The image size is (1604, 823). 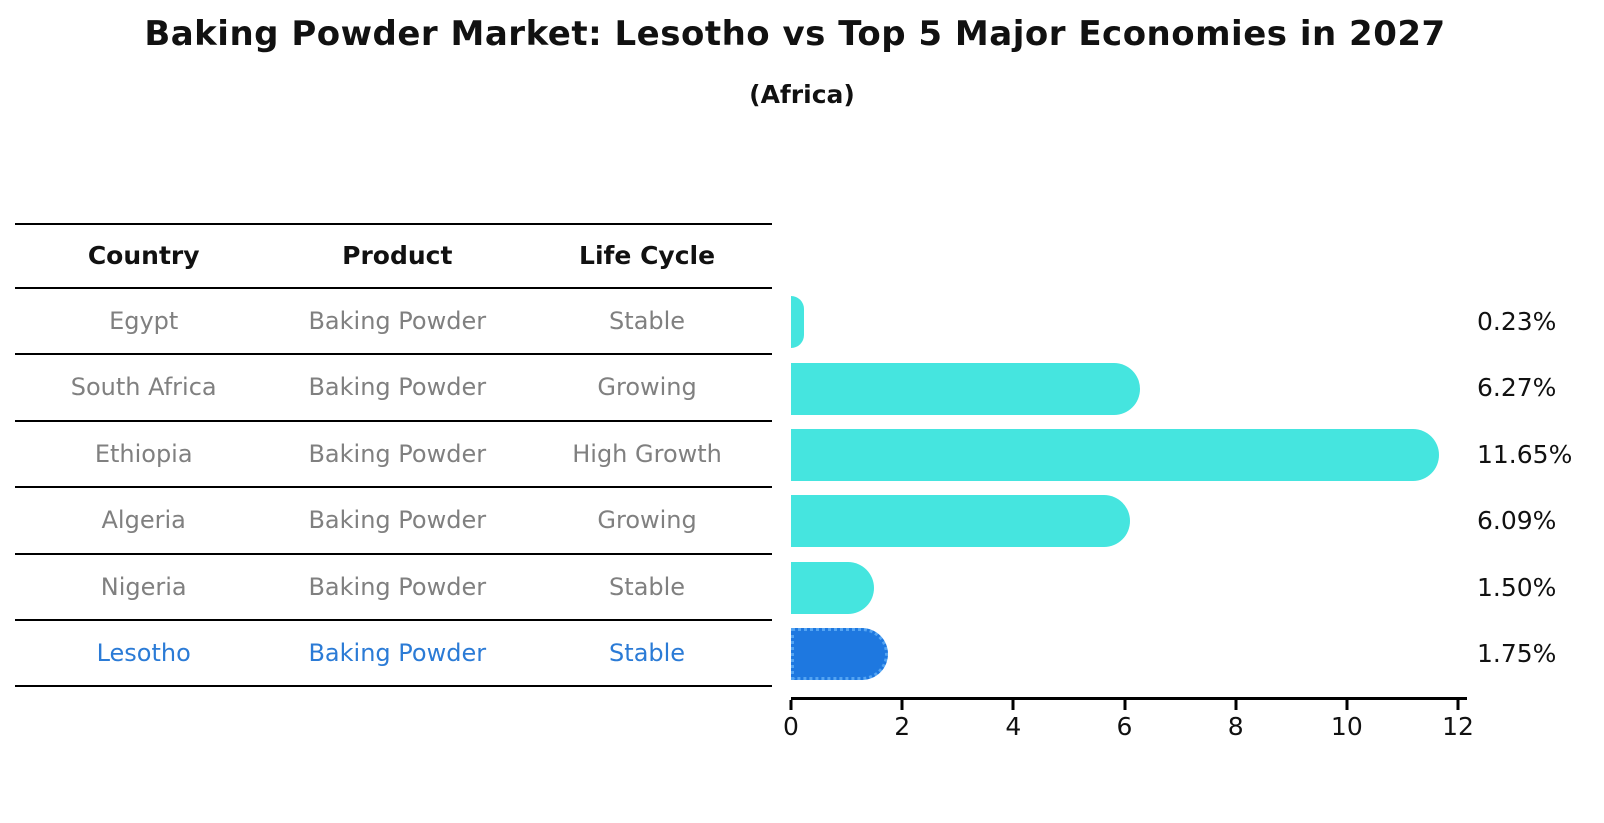 What do you see at coordinates (143, 652) in the screenshot?
I see `cell-country: Lesotho` at bounding box center [143, 652].